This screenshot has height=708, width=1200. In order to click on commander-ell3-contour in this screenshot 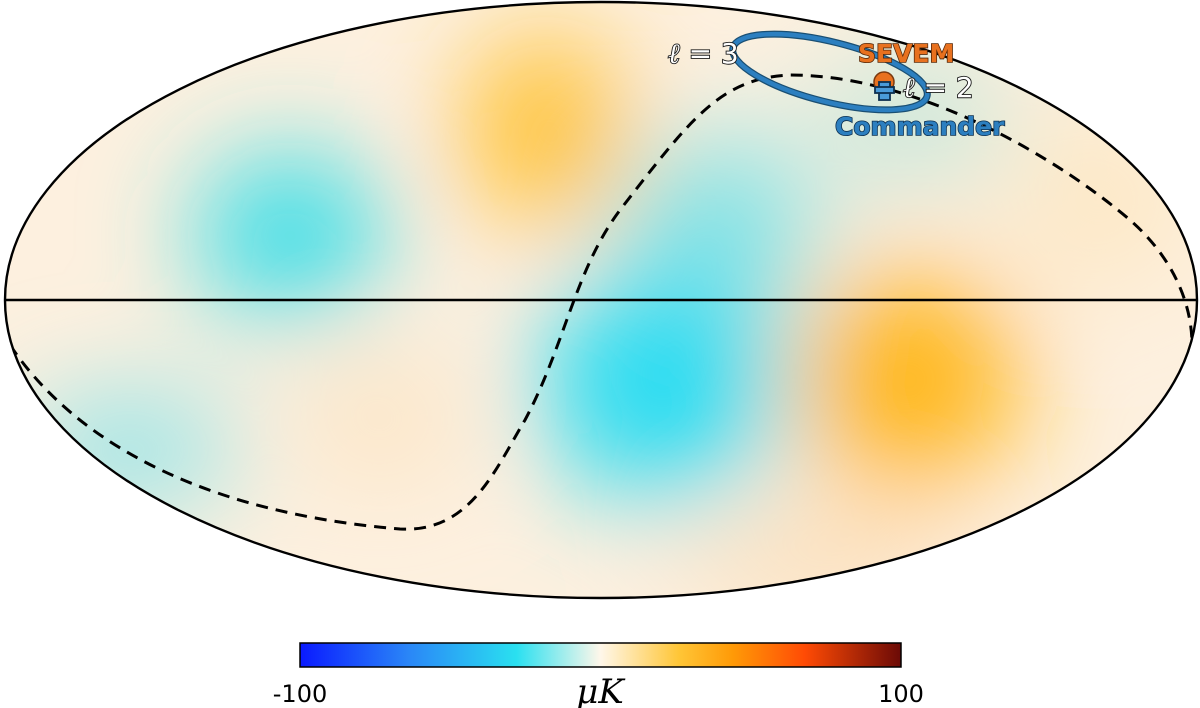, I will do `click(830, 72)`.